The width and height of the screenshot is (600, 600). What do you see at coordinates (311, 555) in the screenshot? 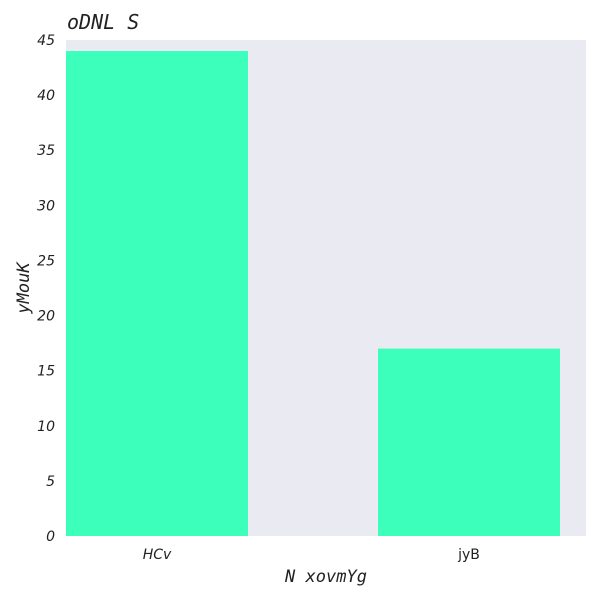
I see `x-ticks-group: HCv jyB` at bounding box center [311, 555].